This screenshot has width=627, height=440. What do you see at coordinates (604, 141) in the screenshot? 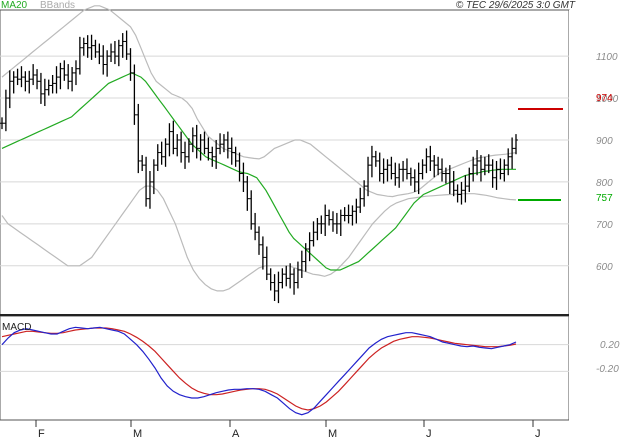
I see `y-tick-label: 900` at bounding box center [604, 141].